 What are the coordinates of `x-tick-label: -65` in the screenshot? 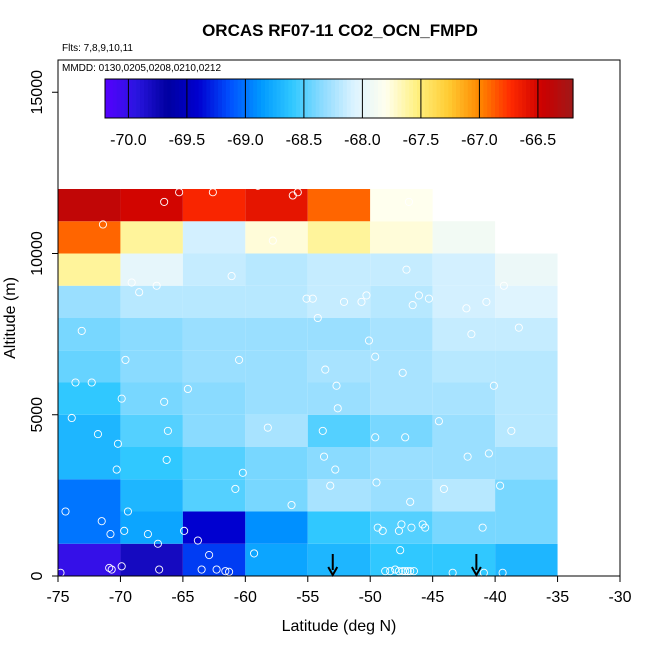 It's located at (182, 597).